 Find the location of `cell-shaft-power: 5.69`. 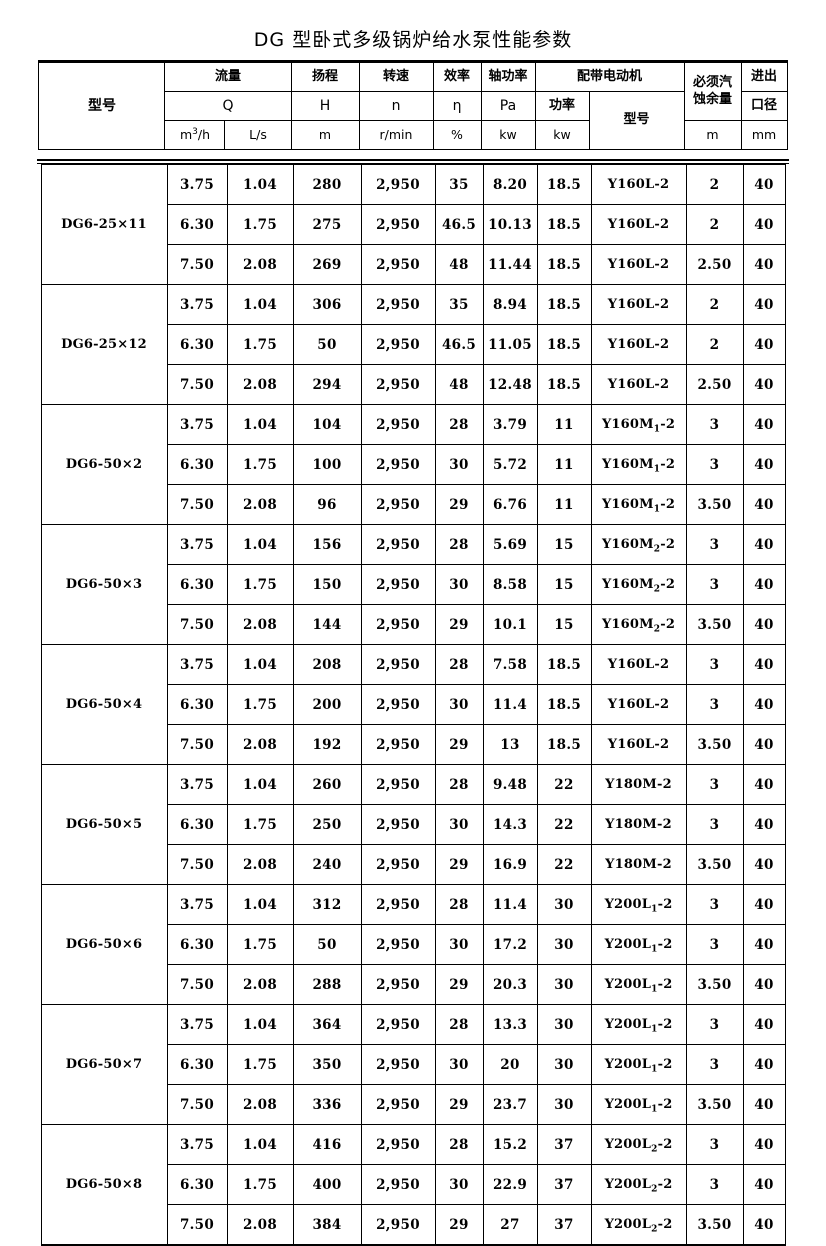

cell-shaft-power: 5.69 is located at coordinates (510, 544).